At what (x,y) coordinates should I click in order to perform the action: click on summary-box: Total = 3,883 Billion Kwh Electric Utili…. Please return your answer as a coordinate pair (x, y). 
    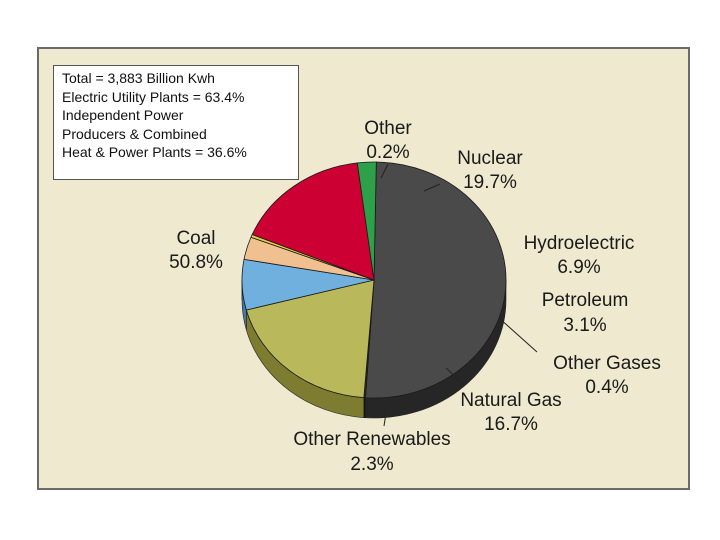
    Looking at the image, I should click on (176, 122).